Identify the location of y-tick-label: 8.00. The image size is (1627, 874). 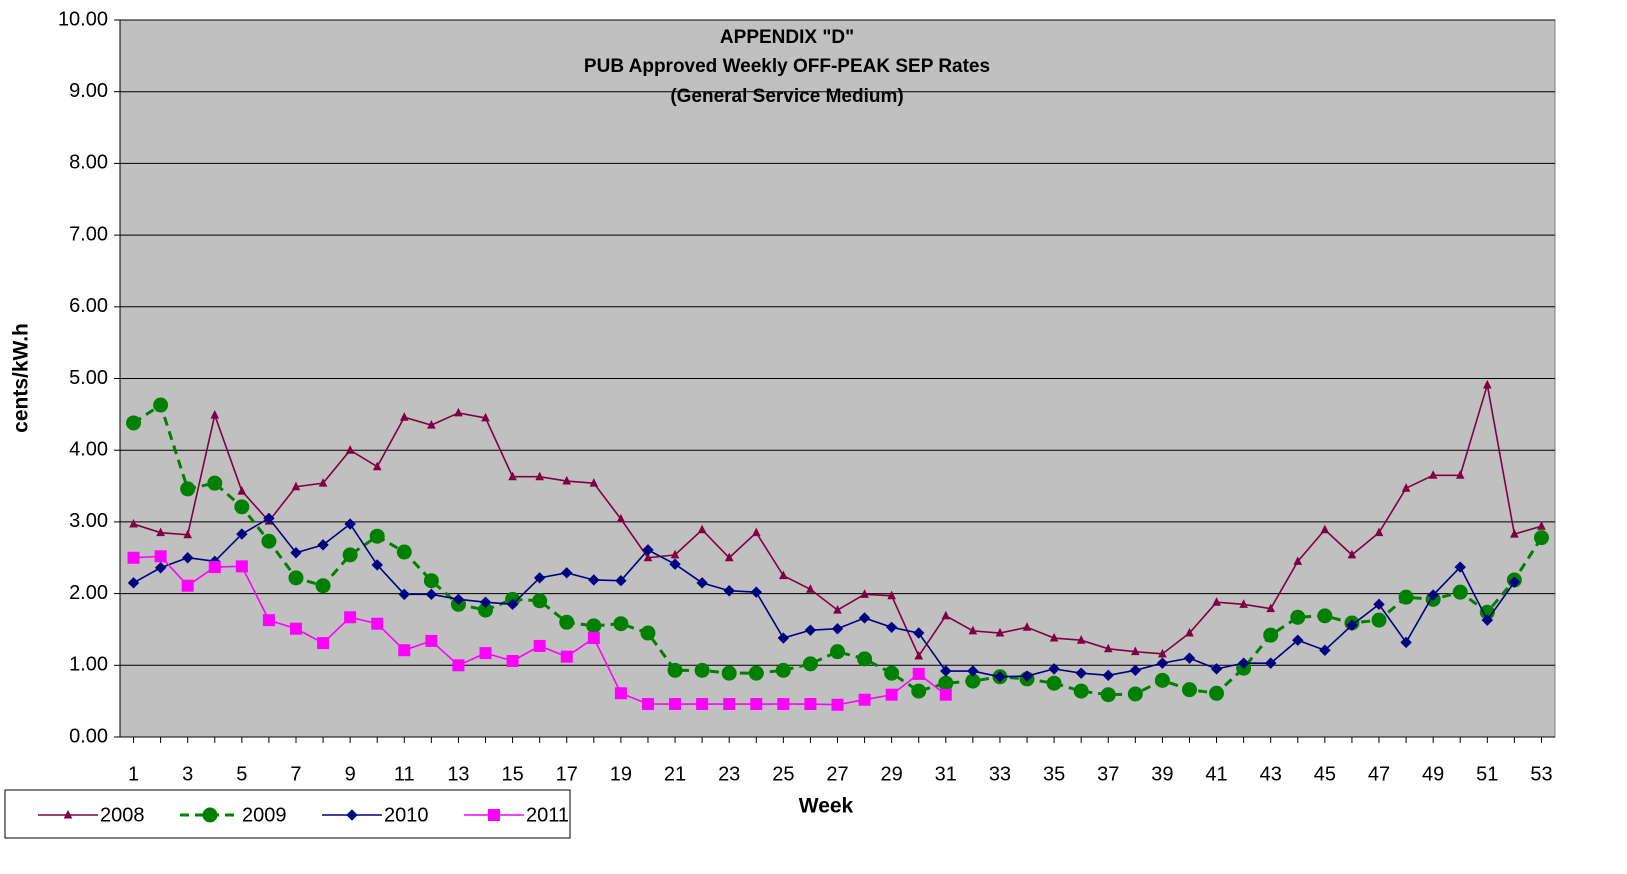
(88, 163).